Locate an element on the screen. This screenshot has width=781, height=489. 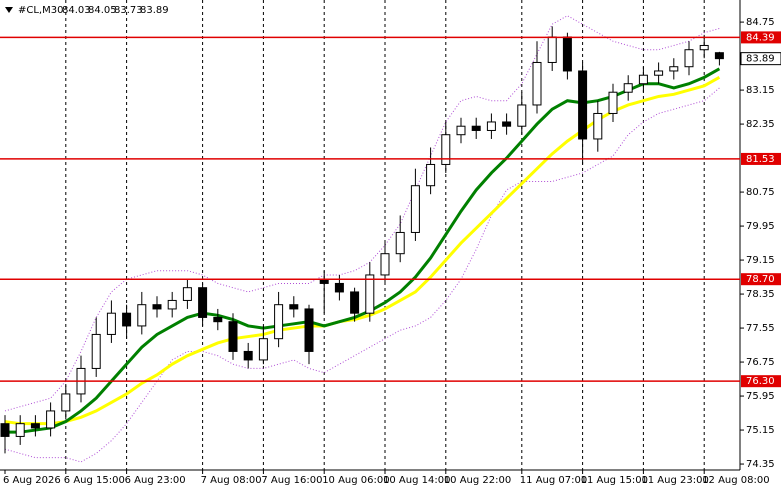
x-tick-label: 10 Aug 06:00 is located at coordinates (355, 480).